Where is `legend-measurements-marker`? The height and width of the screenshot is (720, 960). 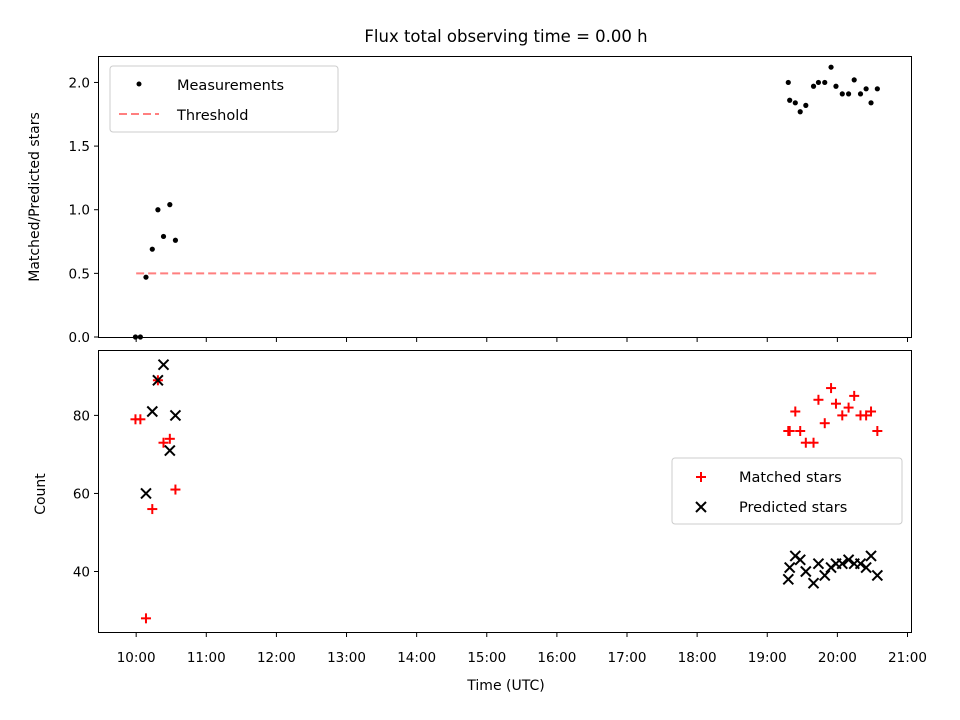 legend-measurements-marker is located at coordinates (139, 84).